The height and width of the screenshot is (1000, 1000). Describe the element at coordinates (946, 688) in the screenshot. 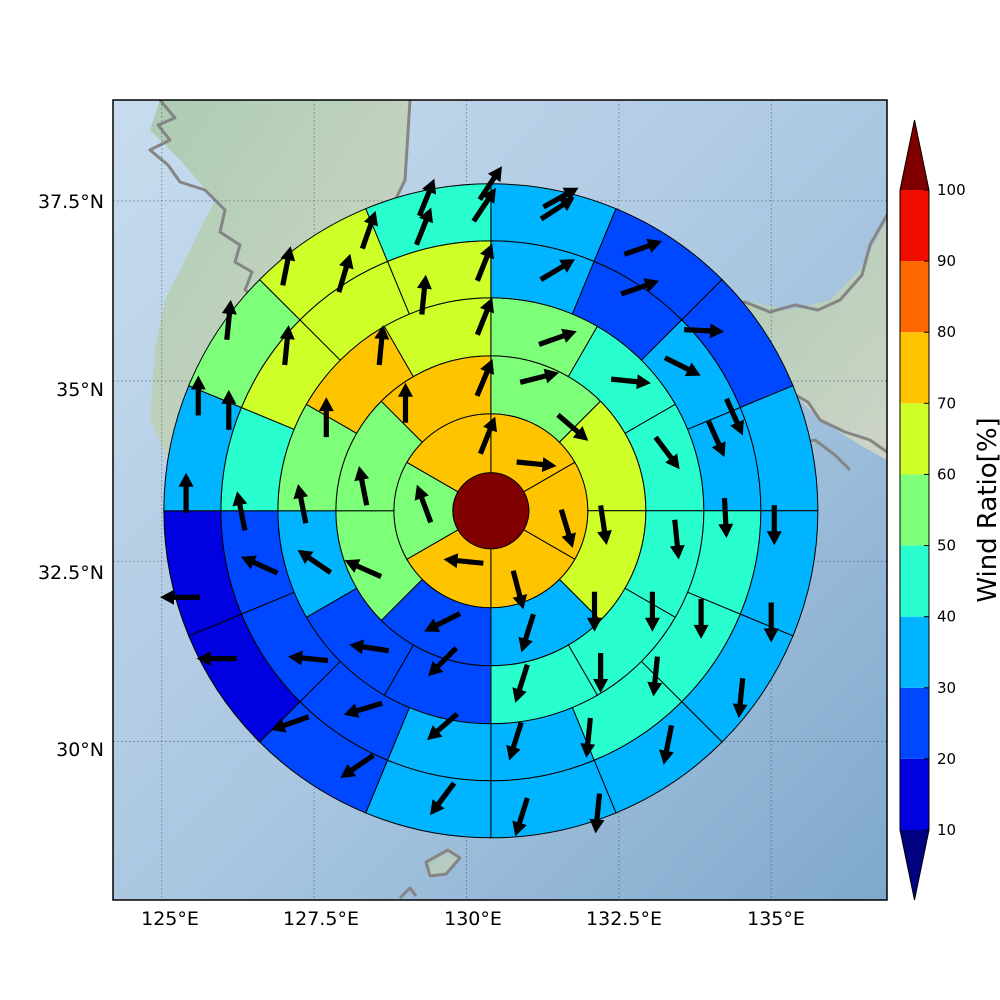

I see `colorbar-tick-label: 30` at that location.